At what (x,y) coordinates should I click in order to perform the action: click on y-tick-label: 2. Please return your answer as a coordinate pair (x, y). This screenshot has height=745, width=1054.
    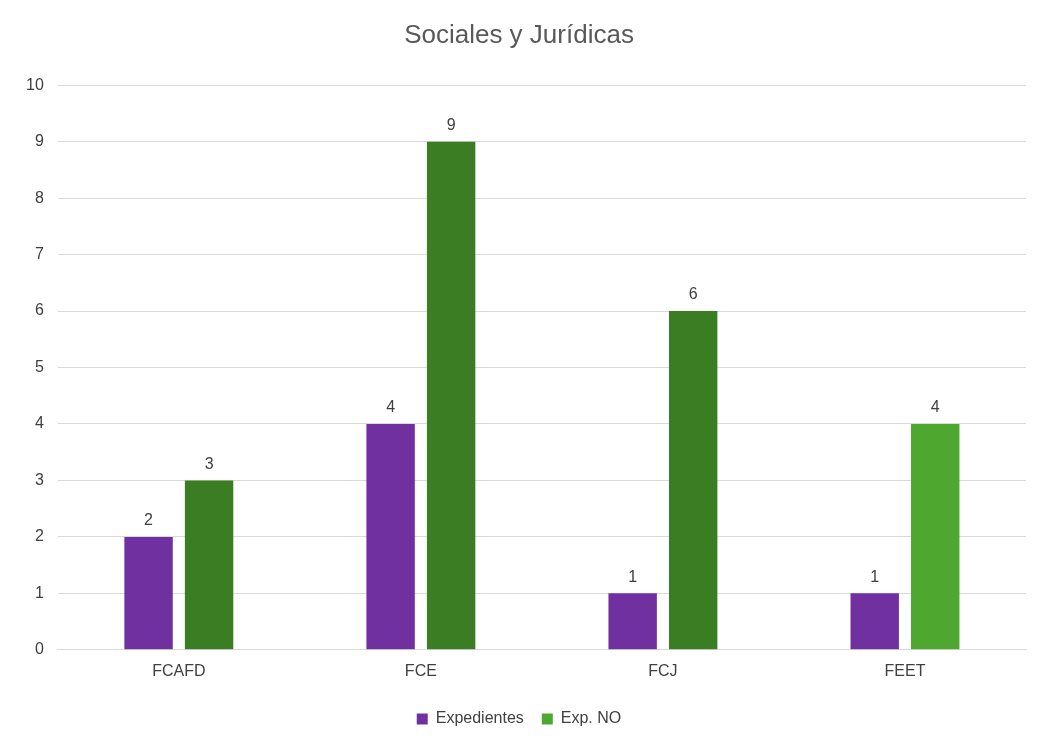
    Looking at the image, I should click on (39, 536).